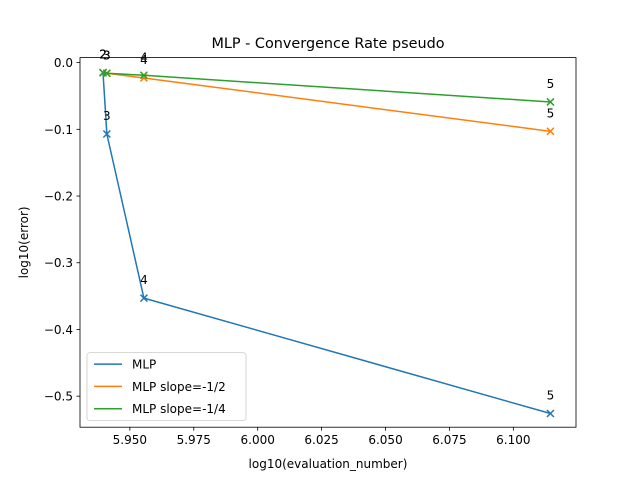 This screenshot has height=484, width=640. I want to click on series-line, so click(326, 87).